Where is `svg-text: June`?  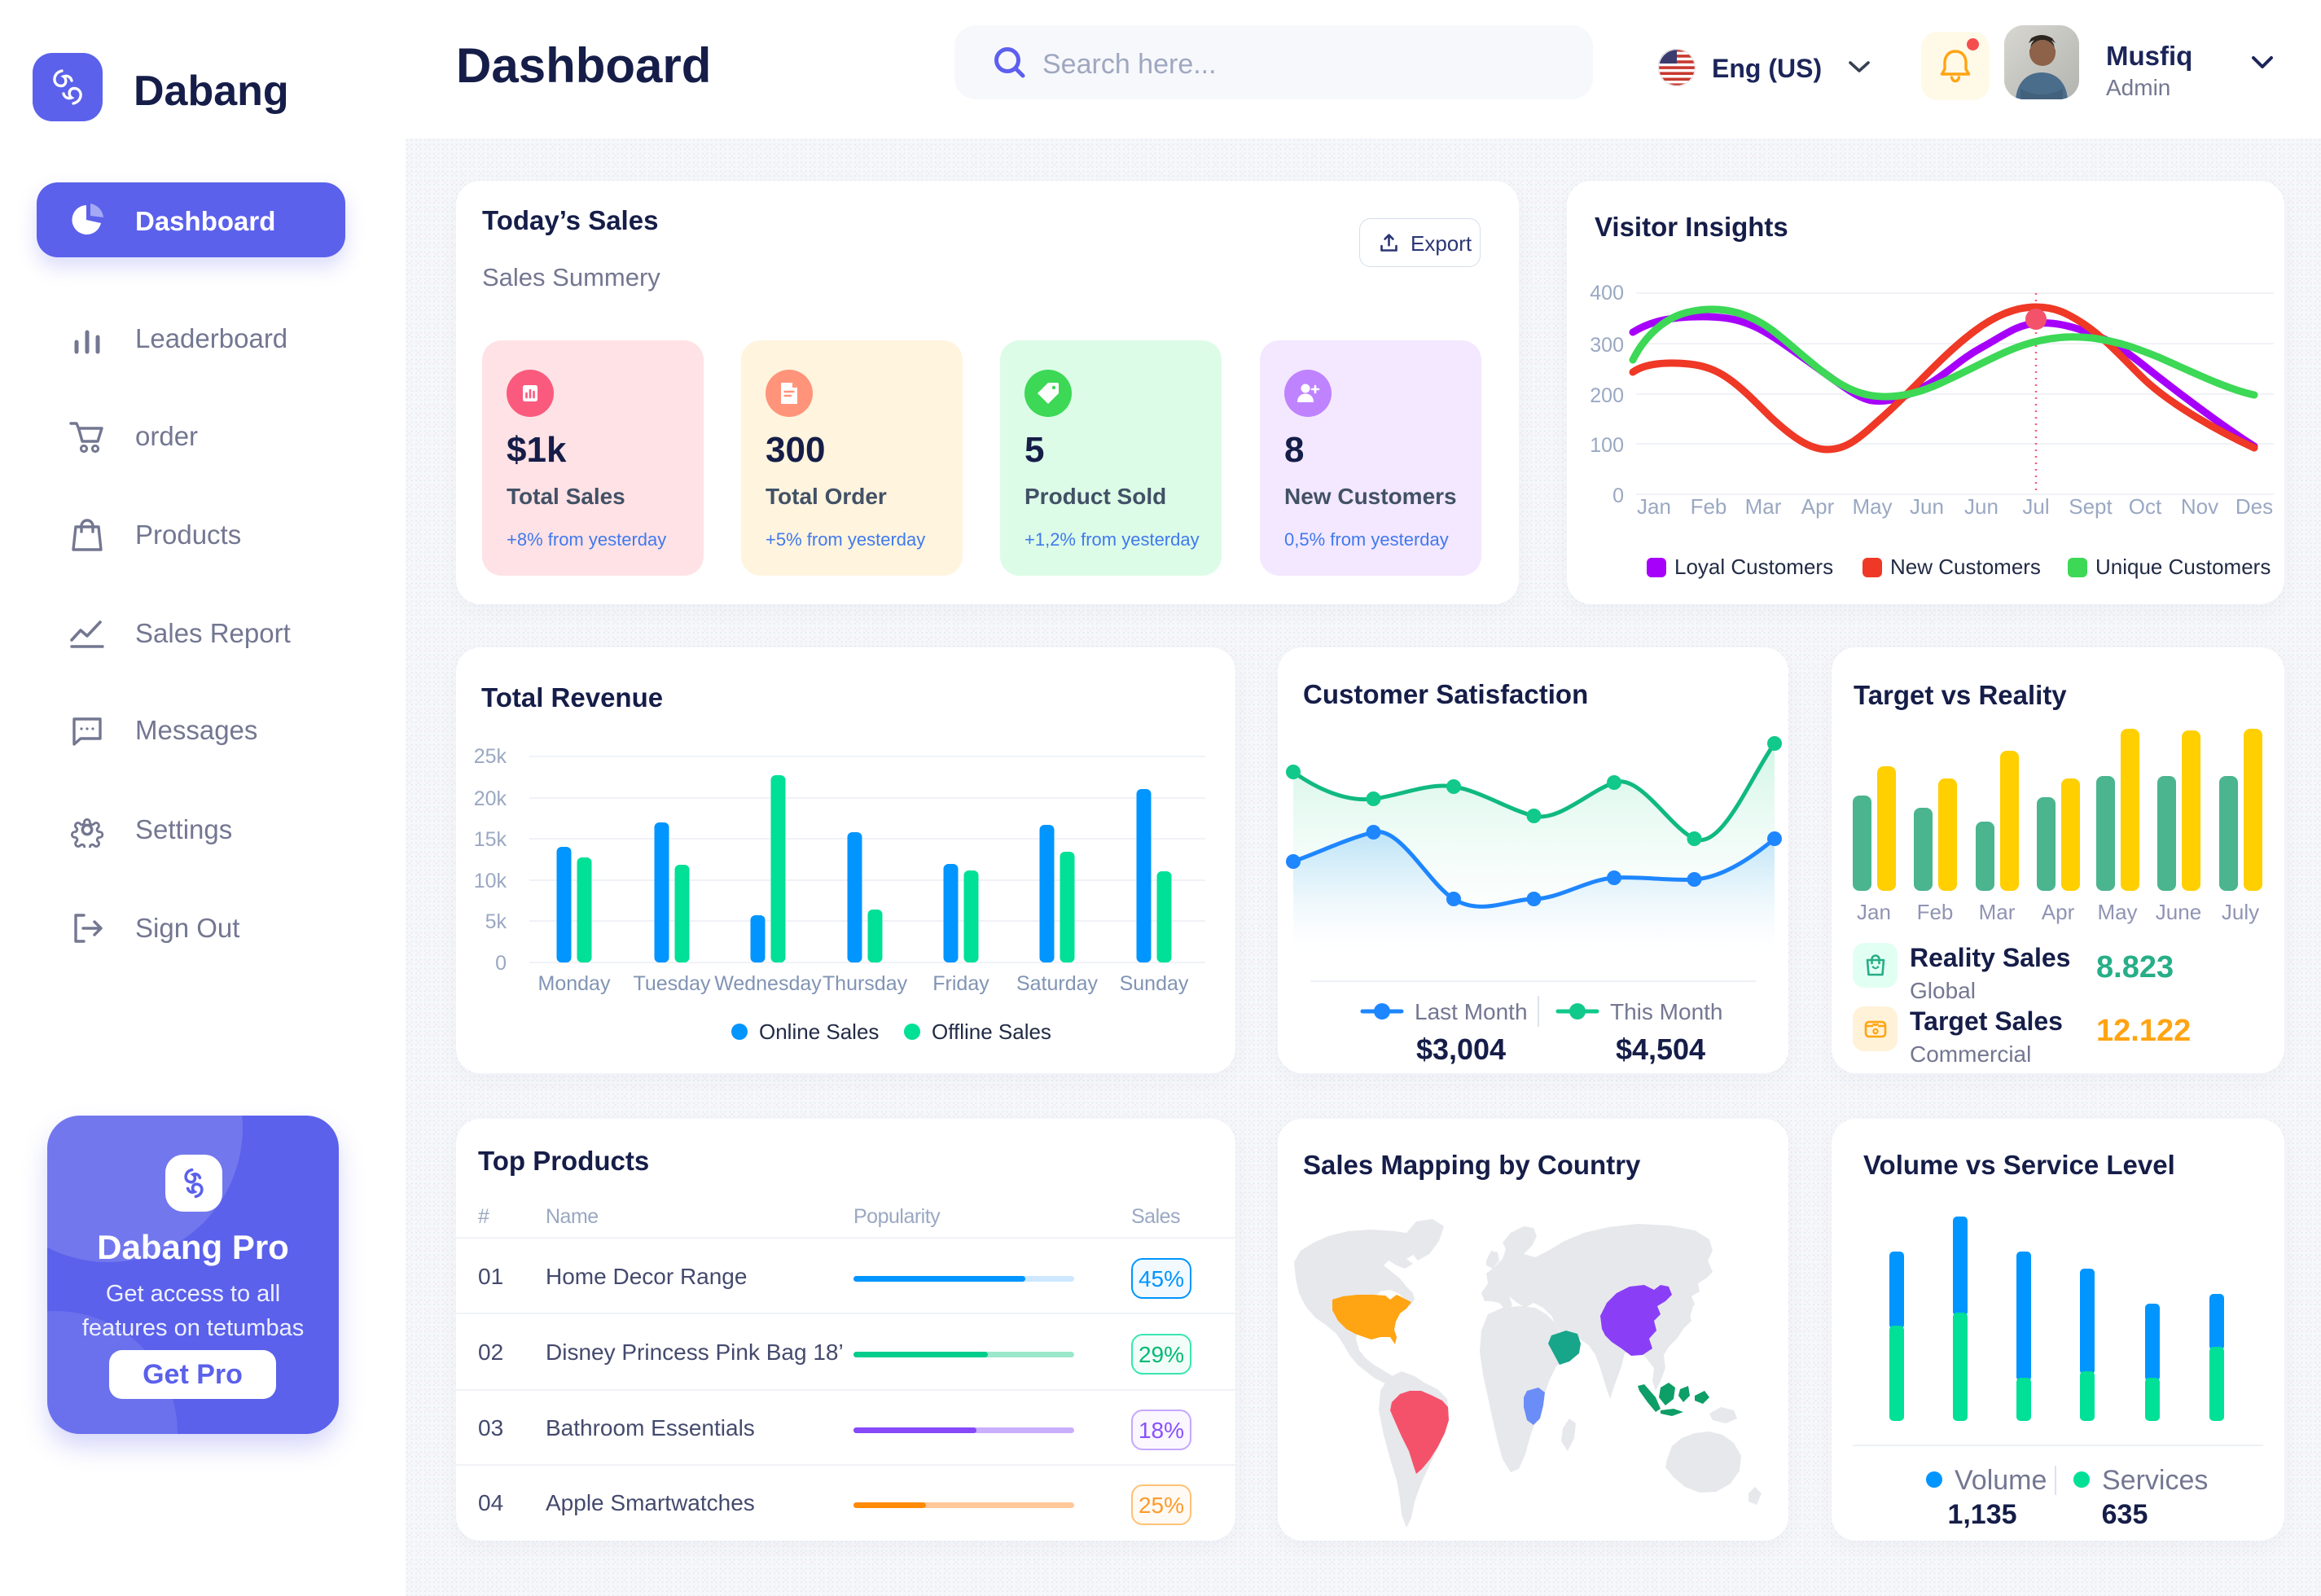
svg-text: June is located at coordinates (2178, 912).